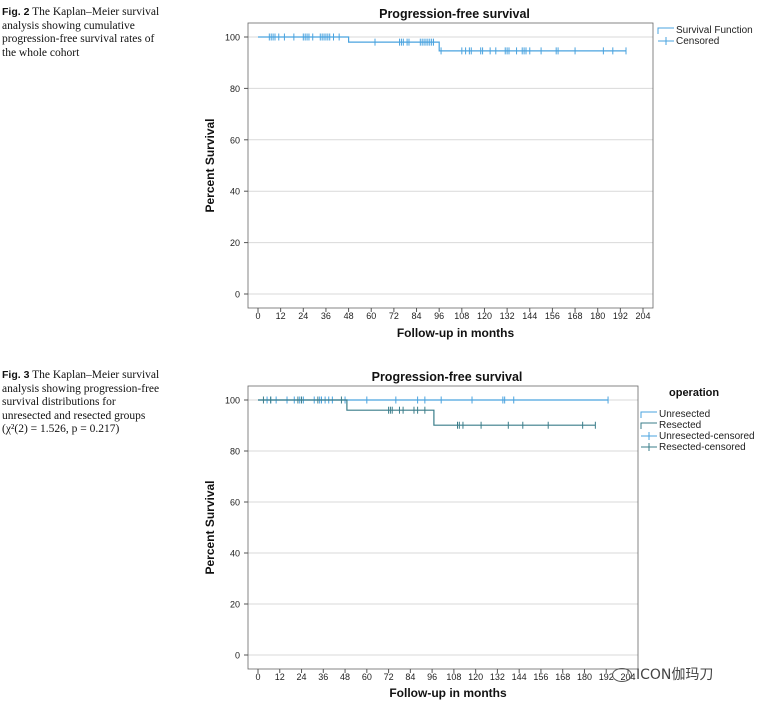 The height and width of the screenshot is (707, 762). What do you see at coordinates (680, 425) in the screenshot?
I see `legend-label: Resected` at bounding box center [680, 425].